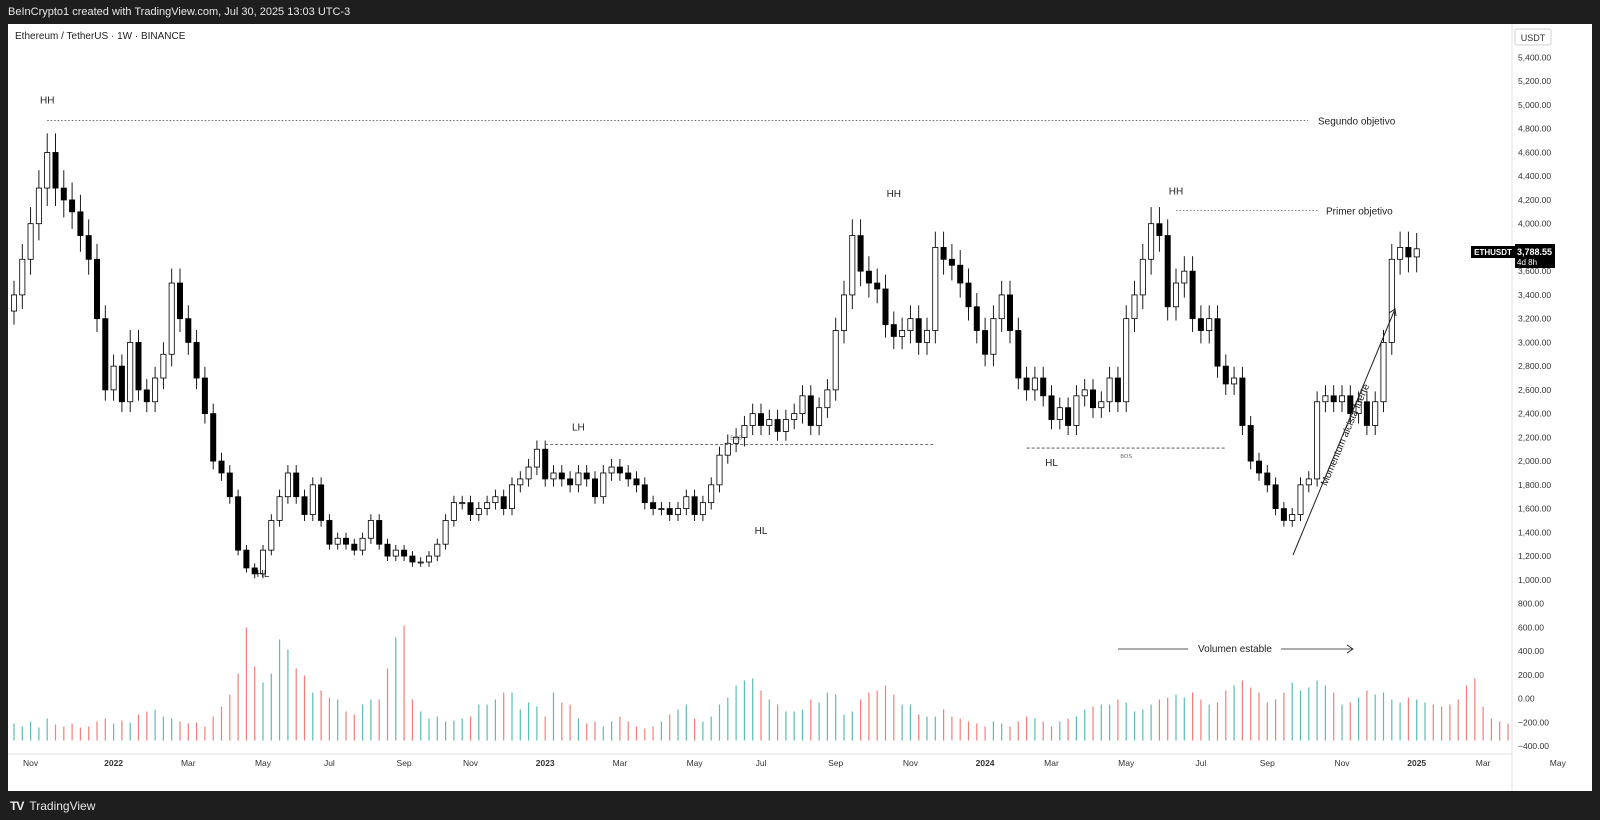  What do you see at coordinates (1533, 37) in the screenshot?
I see `currency-box` at bounding box center [1533, 37].